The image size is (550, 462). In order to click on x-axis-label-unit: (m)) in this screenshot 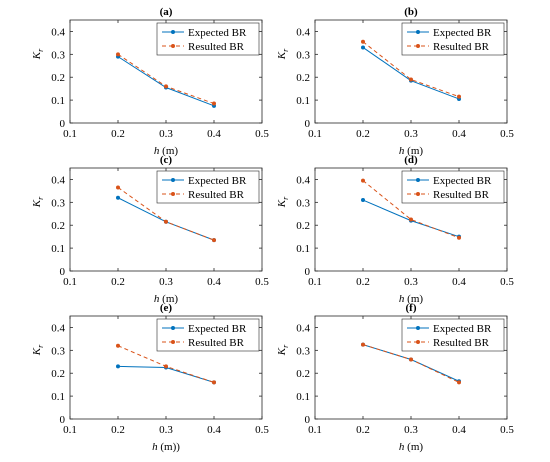, I will do `click(169, 447)`.